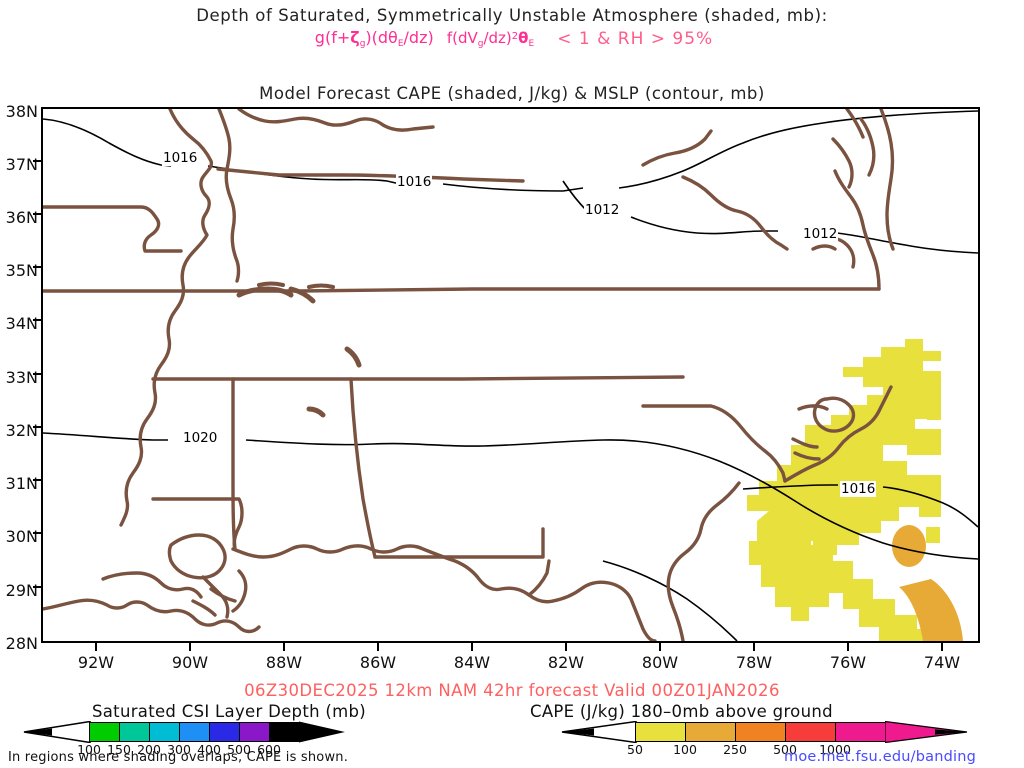 The width and height of the screenshot is (1024, 768). What do you see at coordinates (21, 590) in the screenshot?
I see `y-tick-label: 29N` at bounding box center [21, 590].